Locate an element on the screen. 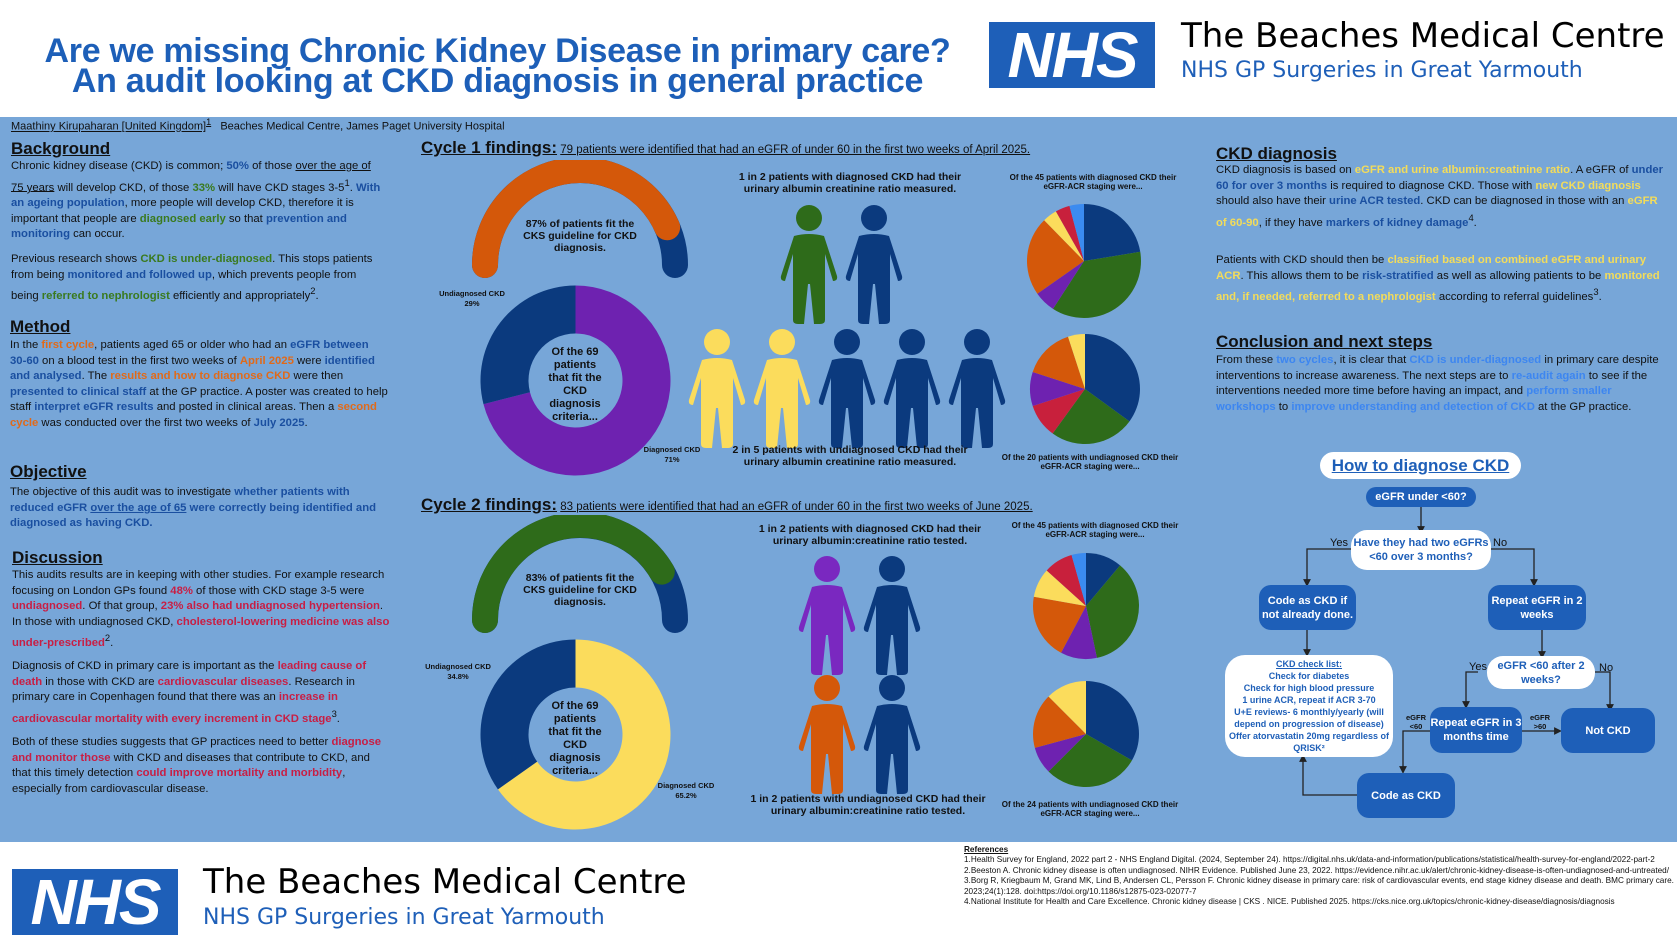 This screenshot has width=1677, height=943. cycle1-heading: Cycle 1 findings: is located at coordinates (489, 147).